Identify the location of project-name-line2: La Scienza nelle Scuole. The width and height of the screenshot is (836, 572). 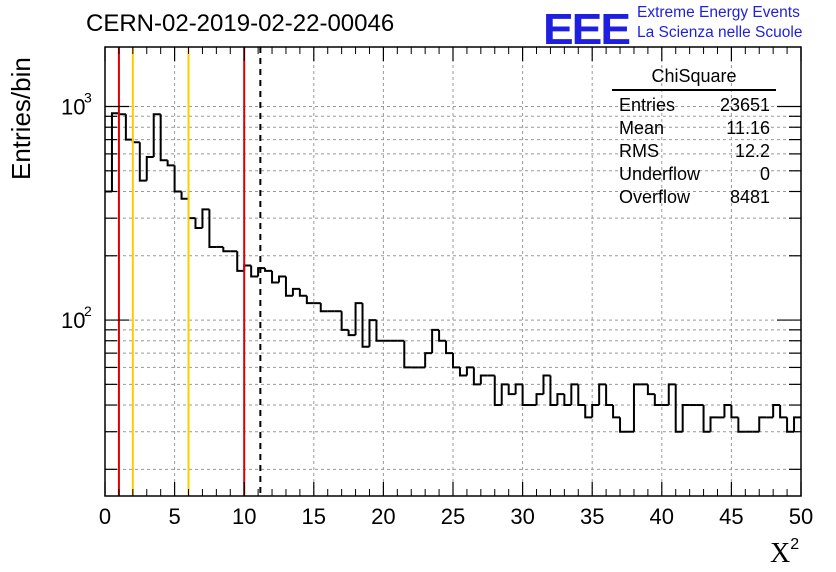
(720, 32).